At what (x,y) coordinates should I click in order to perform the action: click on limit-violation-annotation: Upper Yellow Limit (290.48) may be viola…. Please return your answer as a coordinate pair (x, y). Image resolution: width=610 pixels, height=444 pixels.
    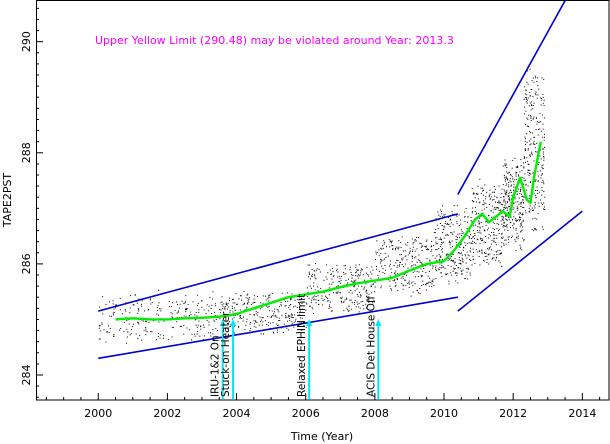
    Looking at the image, I should click on (274, 40).